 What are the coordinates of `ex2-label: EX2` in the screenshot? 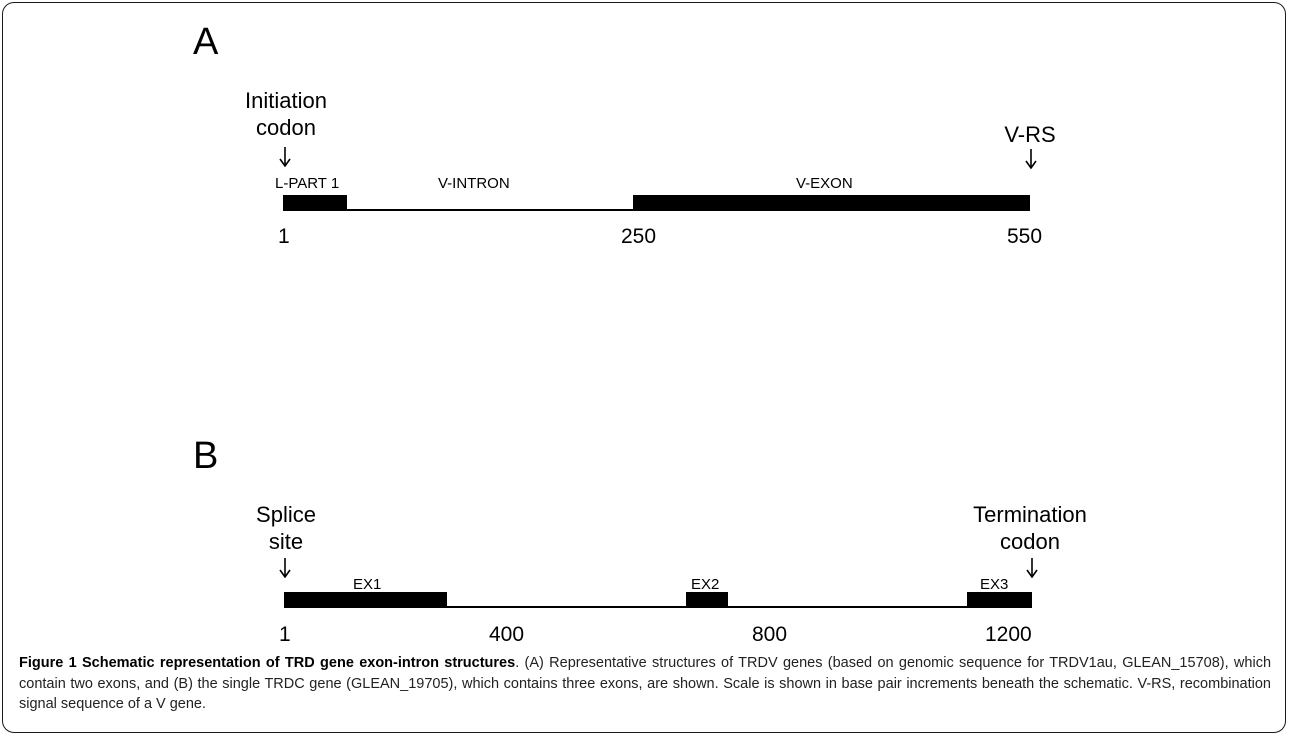 It's located at (705, 584).